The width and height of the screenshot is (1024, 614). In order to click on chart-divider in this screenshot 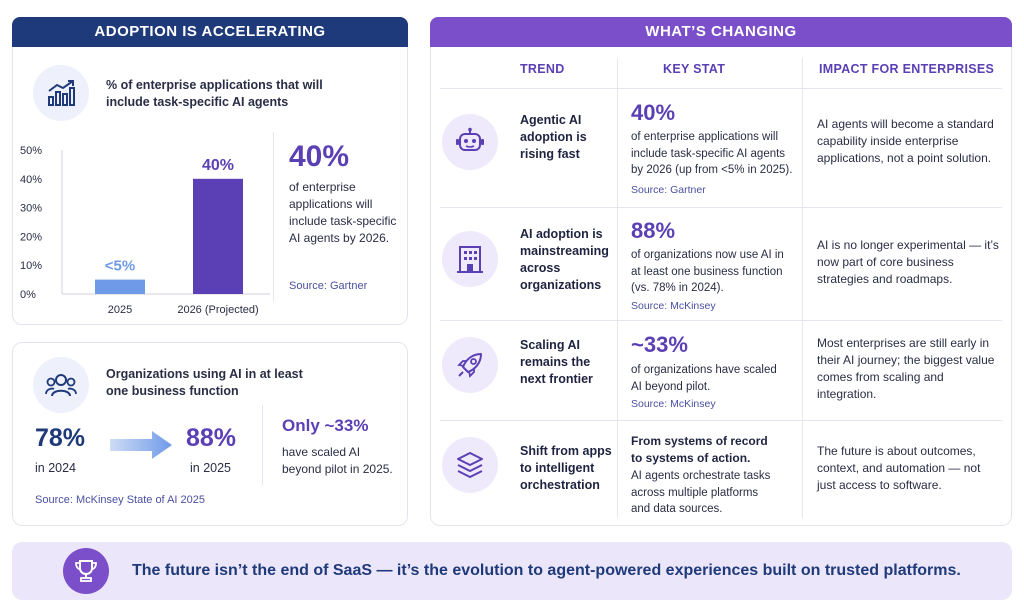, I will do `click(273, 217)`.